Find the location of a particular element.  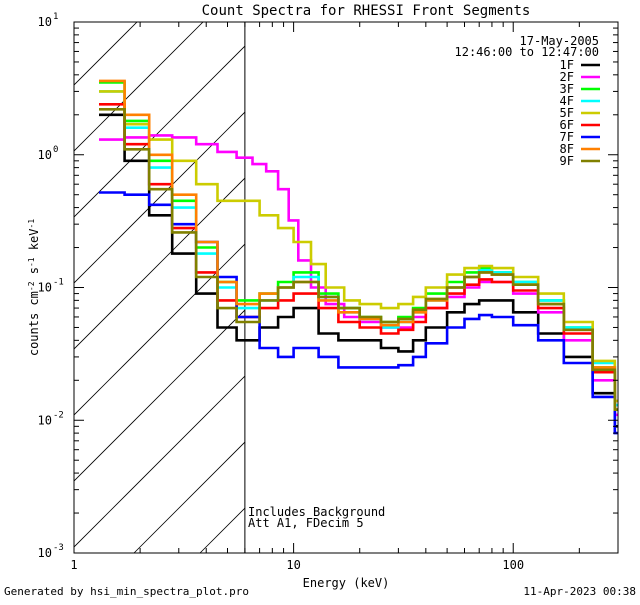

generated-by-text: Generated by hsi_min_spectra_plot.pro is located at coordinates (127, 591).